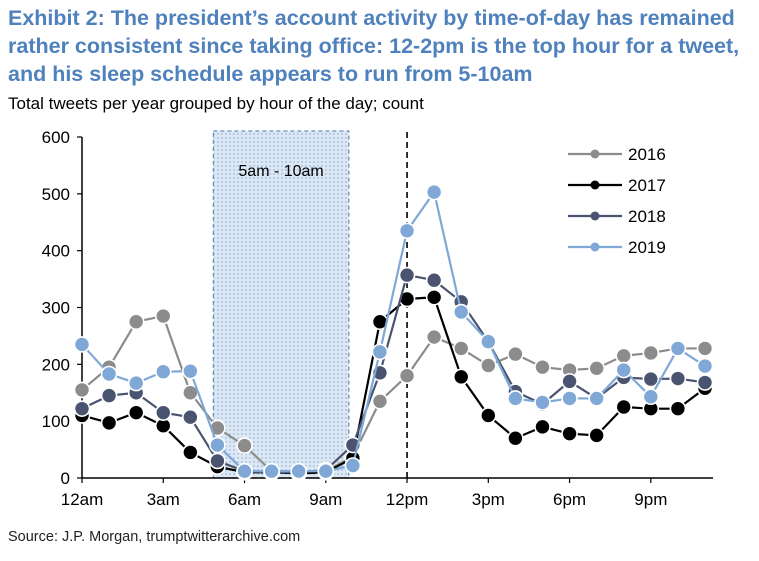  What do you see at coordinates (617, 247) in the screenshot?
I see `legend-entry-2019: 2019` at bounding box center [617, 247].